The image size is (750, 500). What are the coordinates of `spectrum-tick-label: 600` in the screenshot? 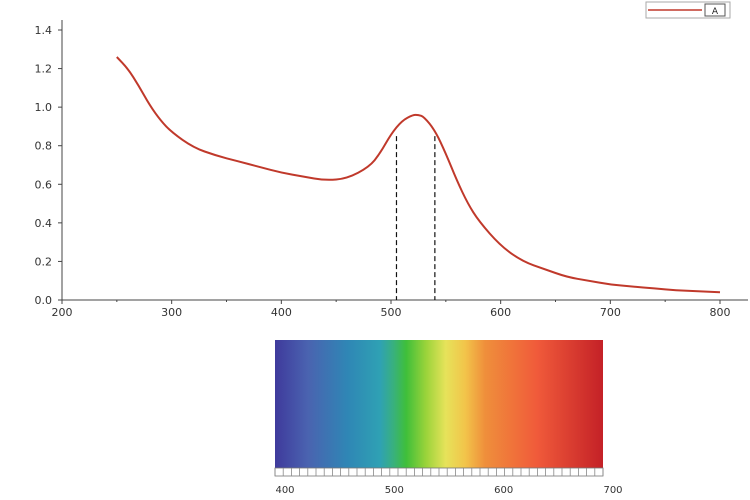 It's located at (503, 490).